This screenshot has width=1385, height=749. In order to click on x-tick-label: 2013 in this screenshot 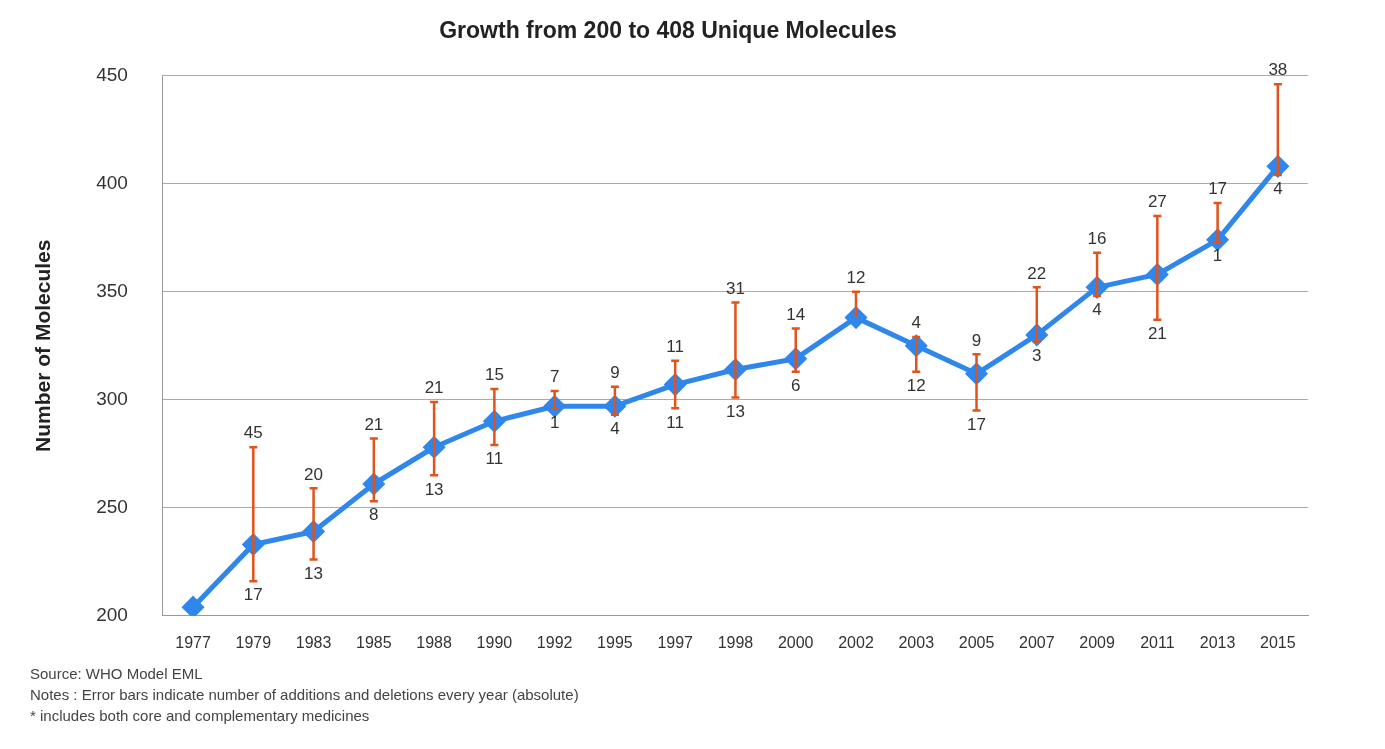, I will do `click(1217, 642)`.